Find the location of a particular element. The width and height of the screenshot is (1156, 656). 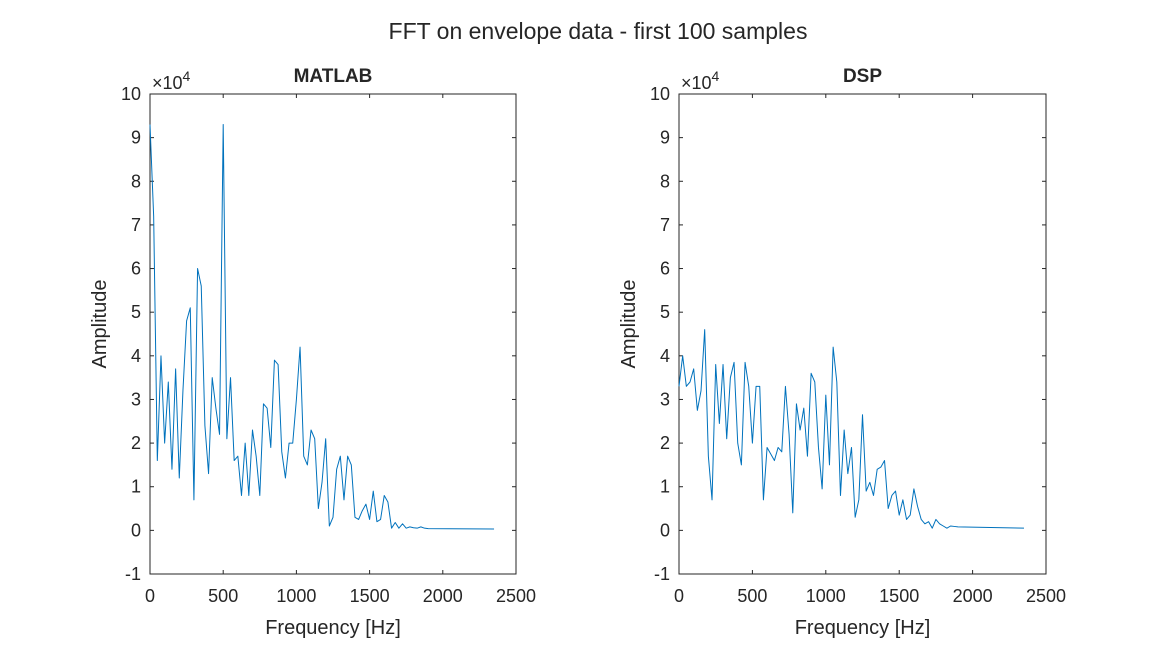

series-line is located at coordinates (851, 429).